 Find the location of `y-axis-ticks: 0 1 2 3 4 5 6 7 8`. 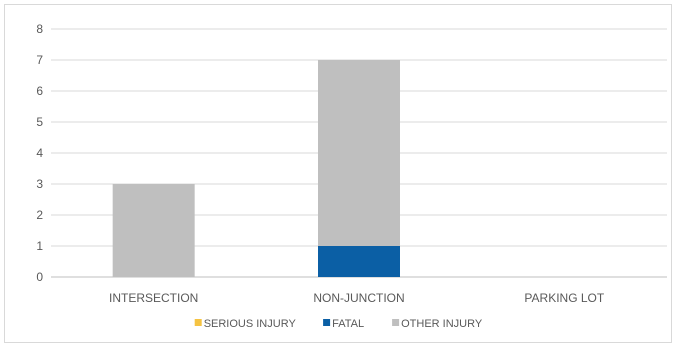

y-axis-ticks: 0 1 2 3 4 5 6 7 8 is located at coordinates (39, 153).